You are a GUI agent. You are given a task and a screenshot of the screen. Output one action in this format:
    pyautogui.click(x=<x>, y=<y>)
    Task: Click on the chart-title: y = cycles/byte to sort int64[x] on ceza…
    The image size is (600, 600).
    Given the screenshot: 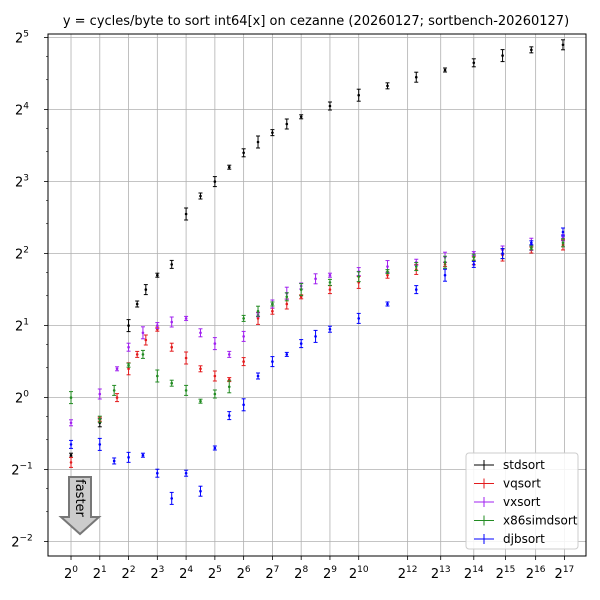 What is the action you would take?
    pyautogui.click(x=316, y=21)
    